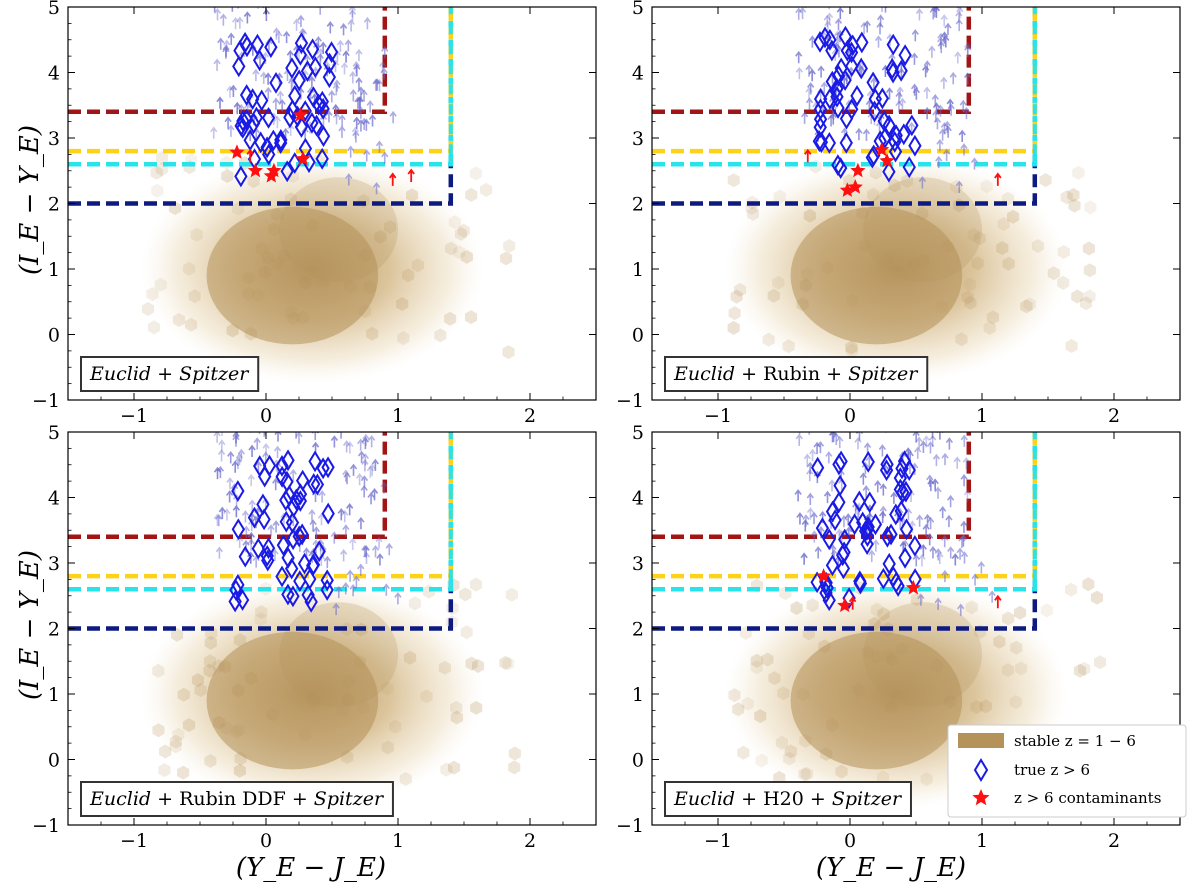 The image size is (1200, 891). I want to click on panel-label-part: +, so click(165, 374).